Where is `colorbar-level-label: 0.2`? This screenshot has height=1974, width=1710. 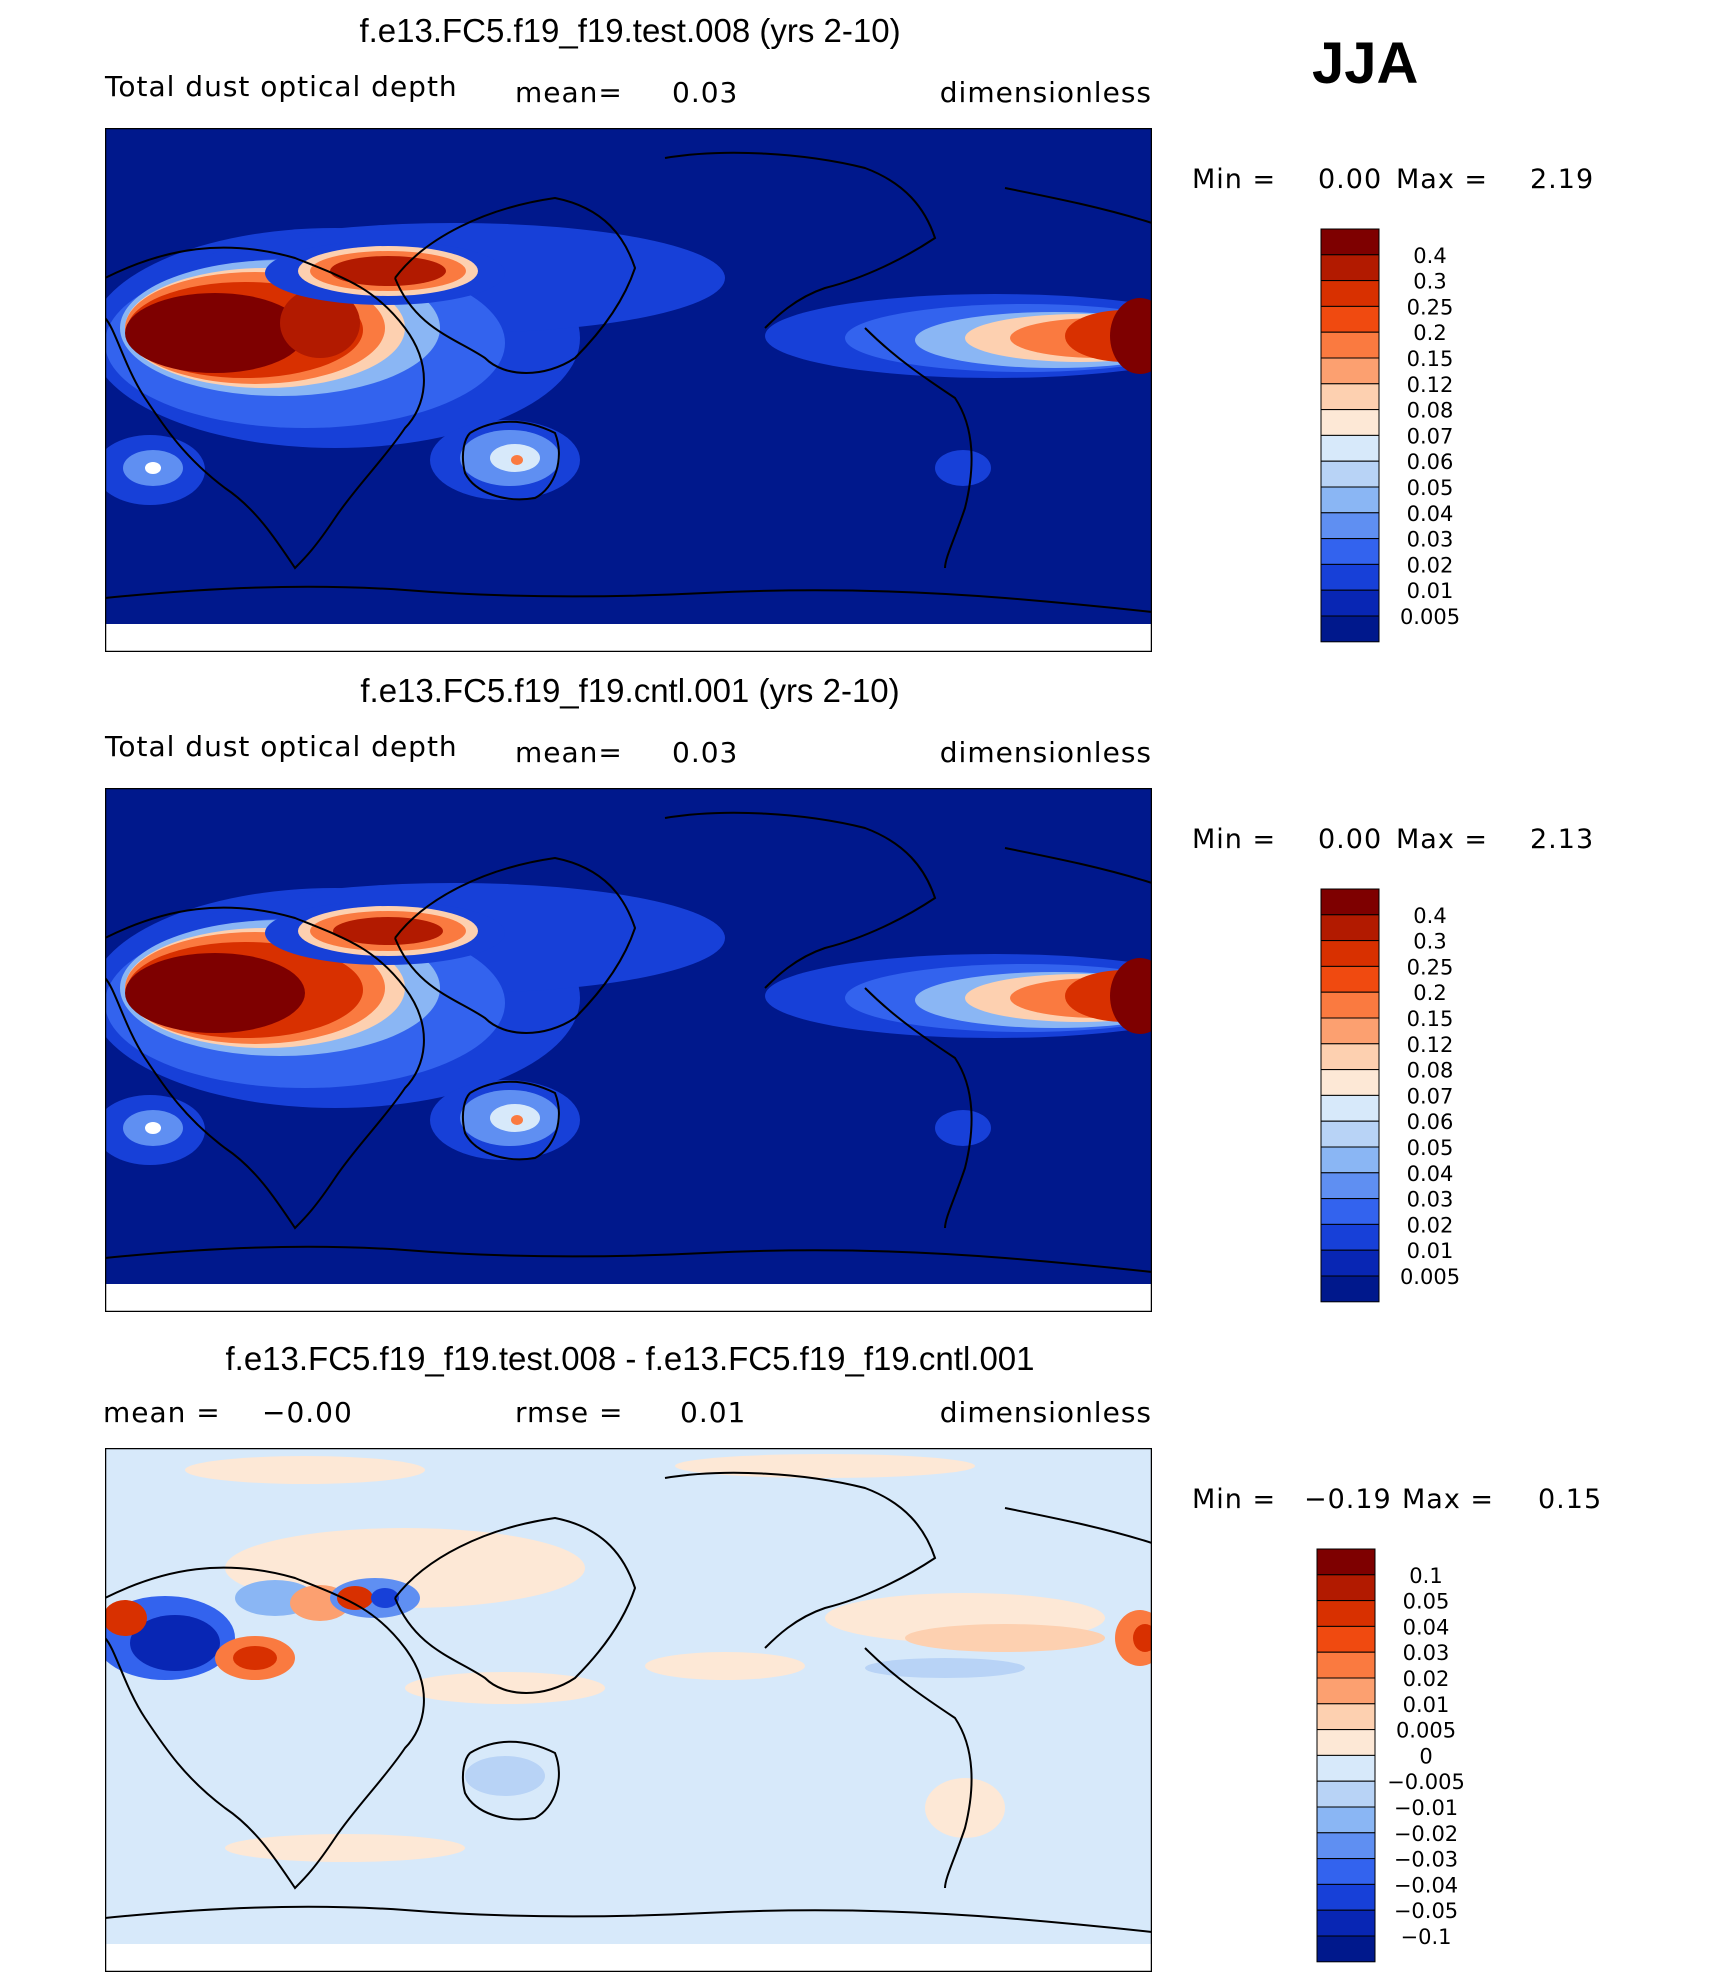
colorbar-level-label: 0.2 is located at coordinates (1429, 333).